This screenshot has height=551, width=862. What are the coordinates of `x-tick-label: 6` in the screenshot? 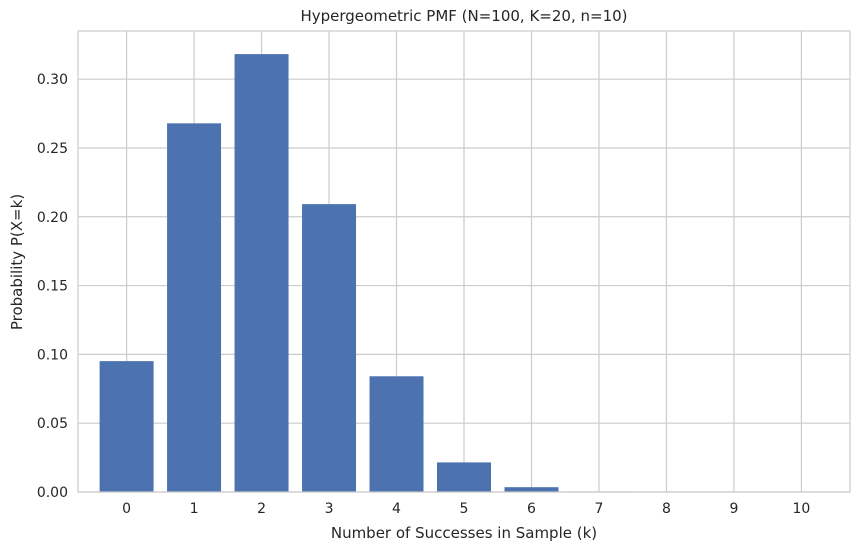 It's located at (531, 509).